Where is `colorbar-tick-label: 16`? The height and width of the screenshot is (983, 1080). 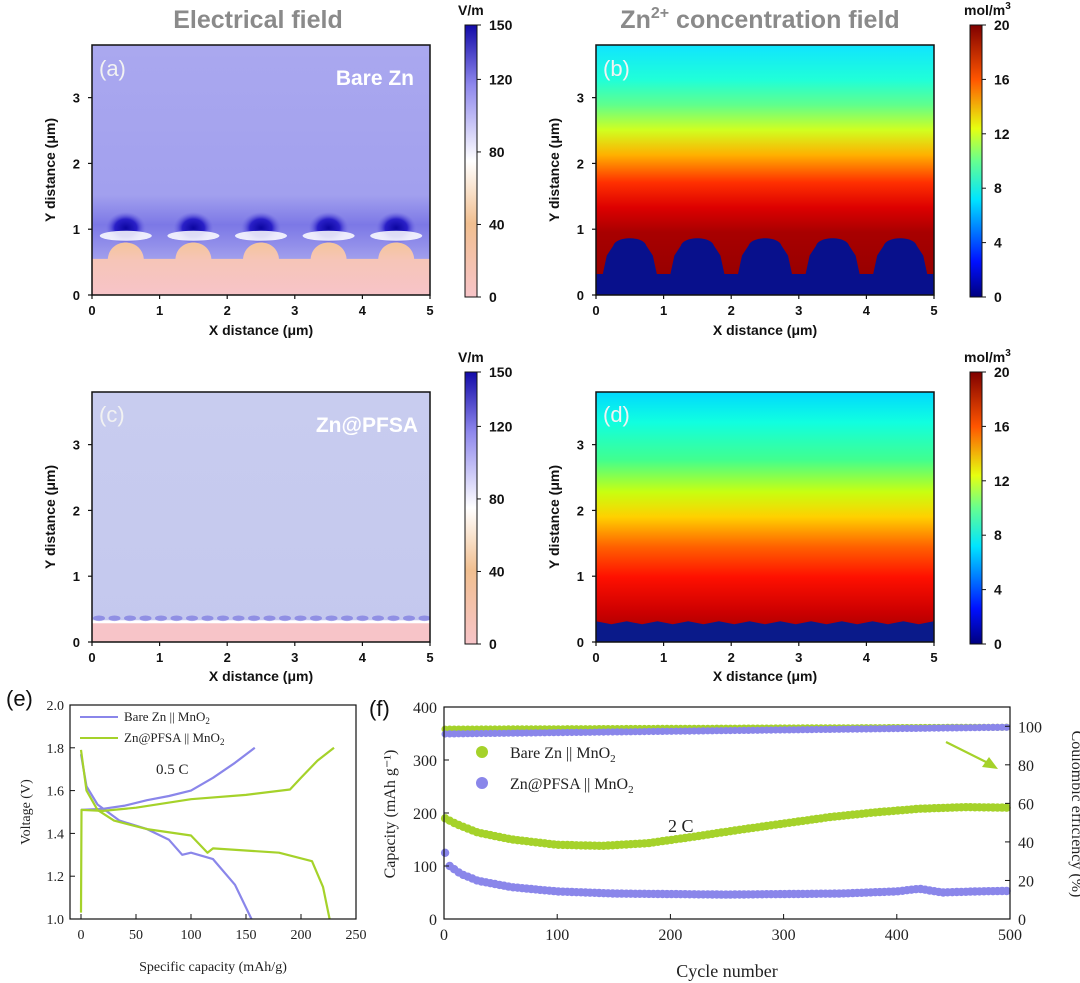
colorbar-tick-label: 16 is located at coordinates (1002, 79).